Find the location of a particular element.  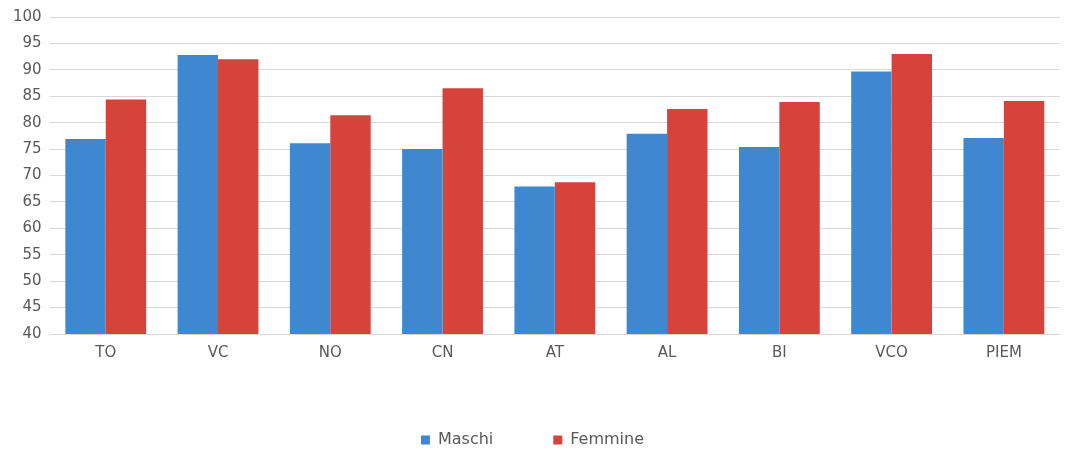

legend-label: Femmine is located at coordinates (607, 439).